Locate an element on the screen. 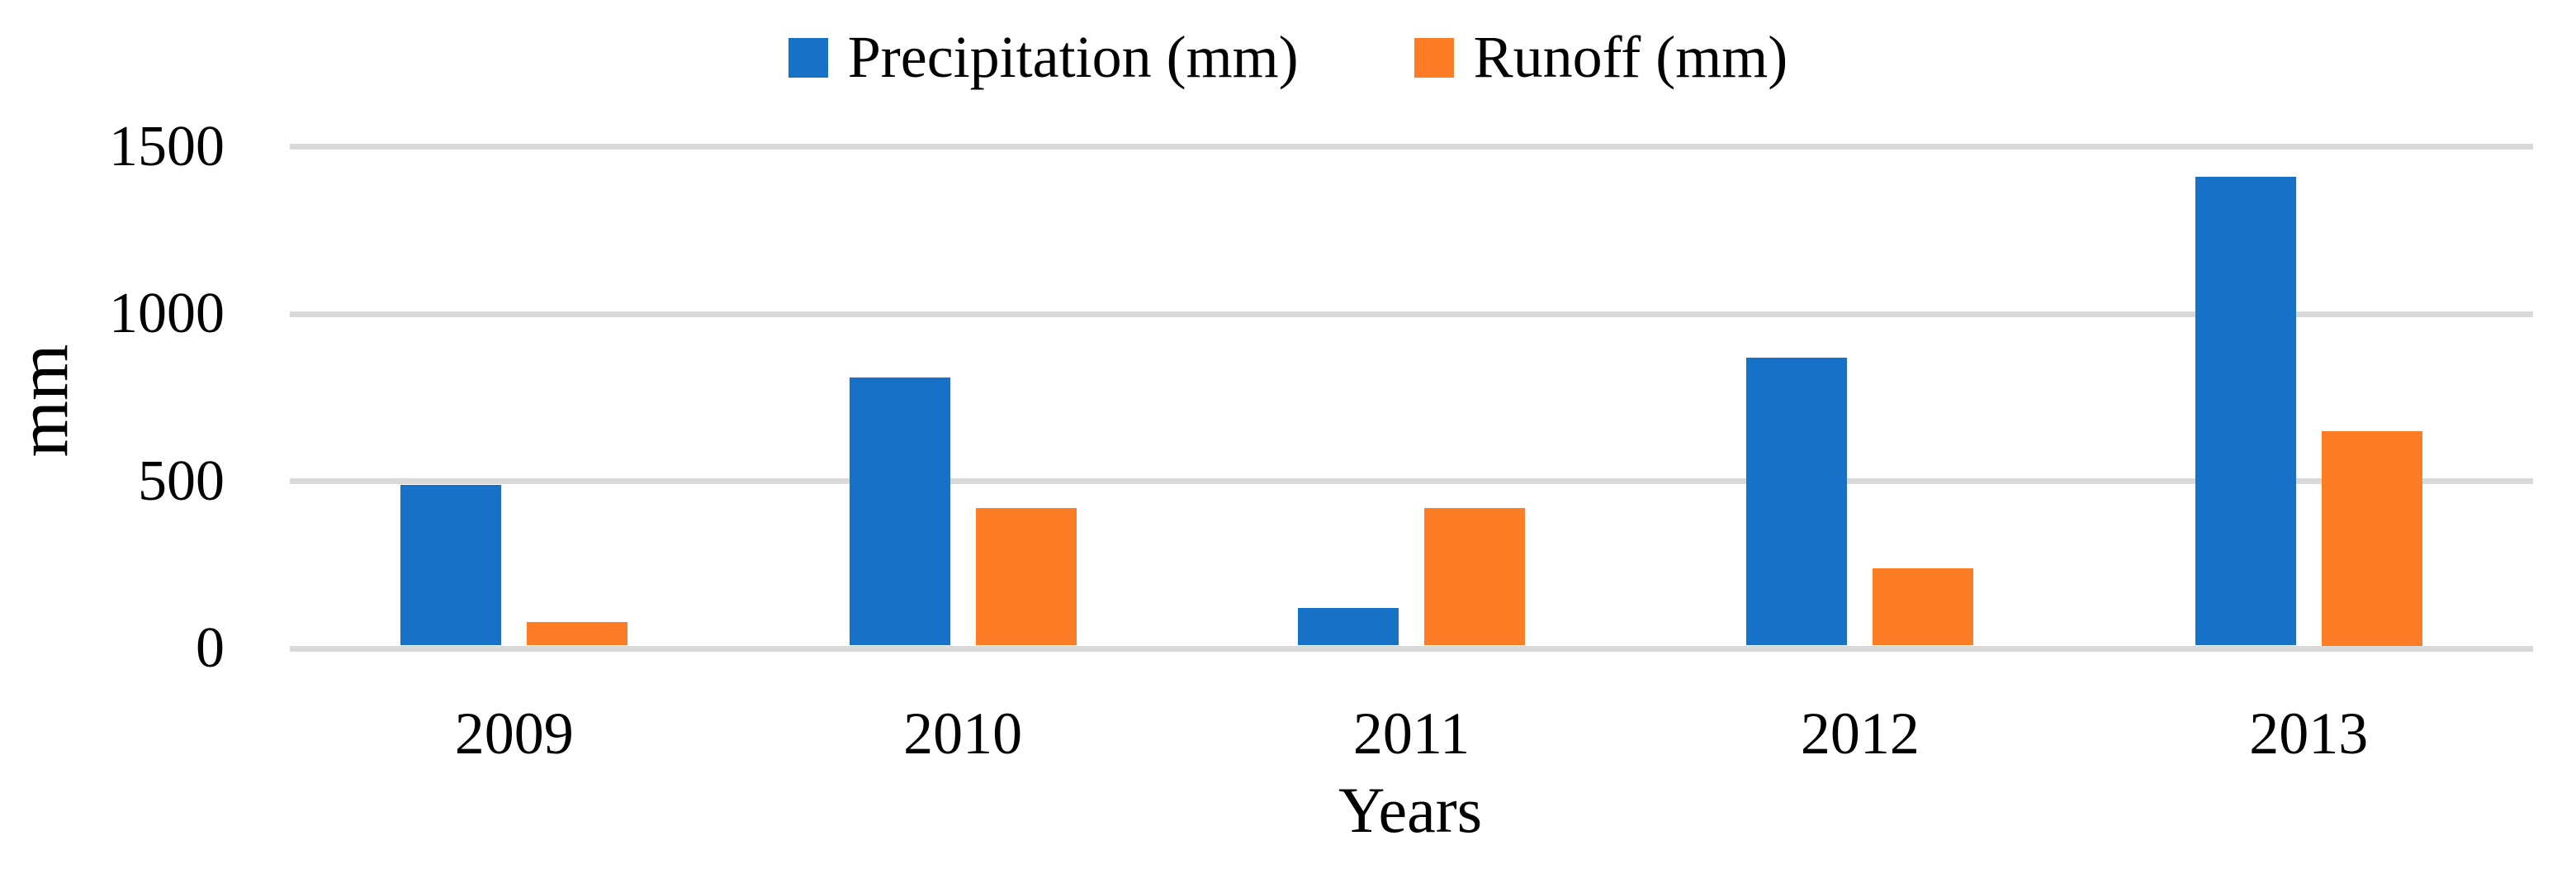 The image size is (2576, 869). bar-runoff-2010 is located at coordinates (1026, 576).